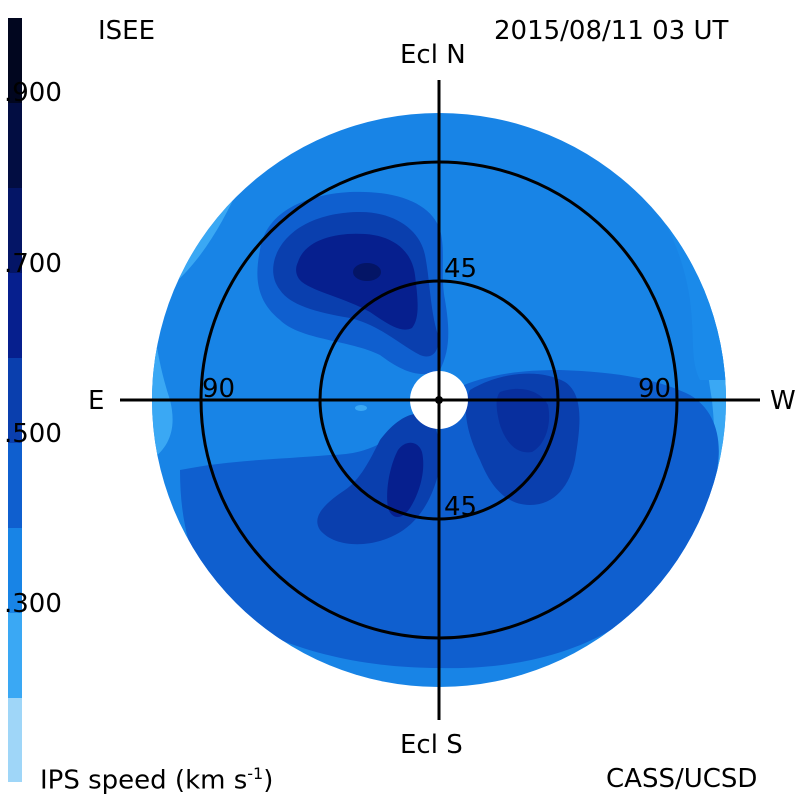 The image size is (800, 800). I want to click on ring-label-90-right: 90, so click(655, 389).